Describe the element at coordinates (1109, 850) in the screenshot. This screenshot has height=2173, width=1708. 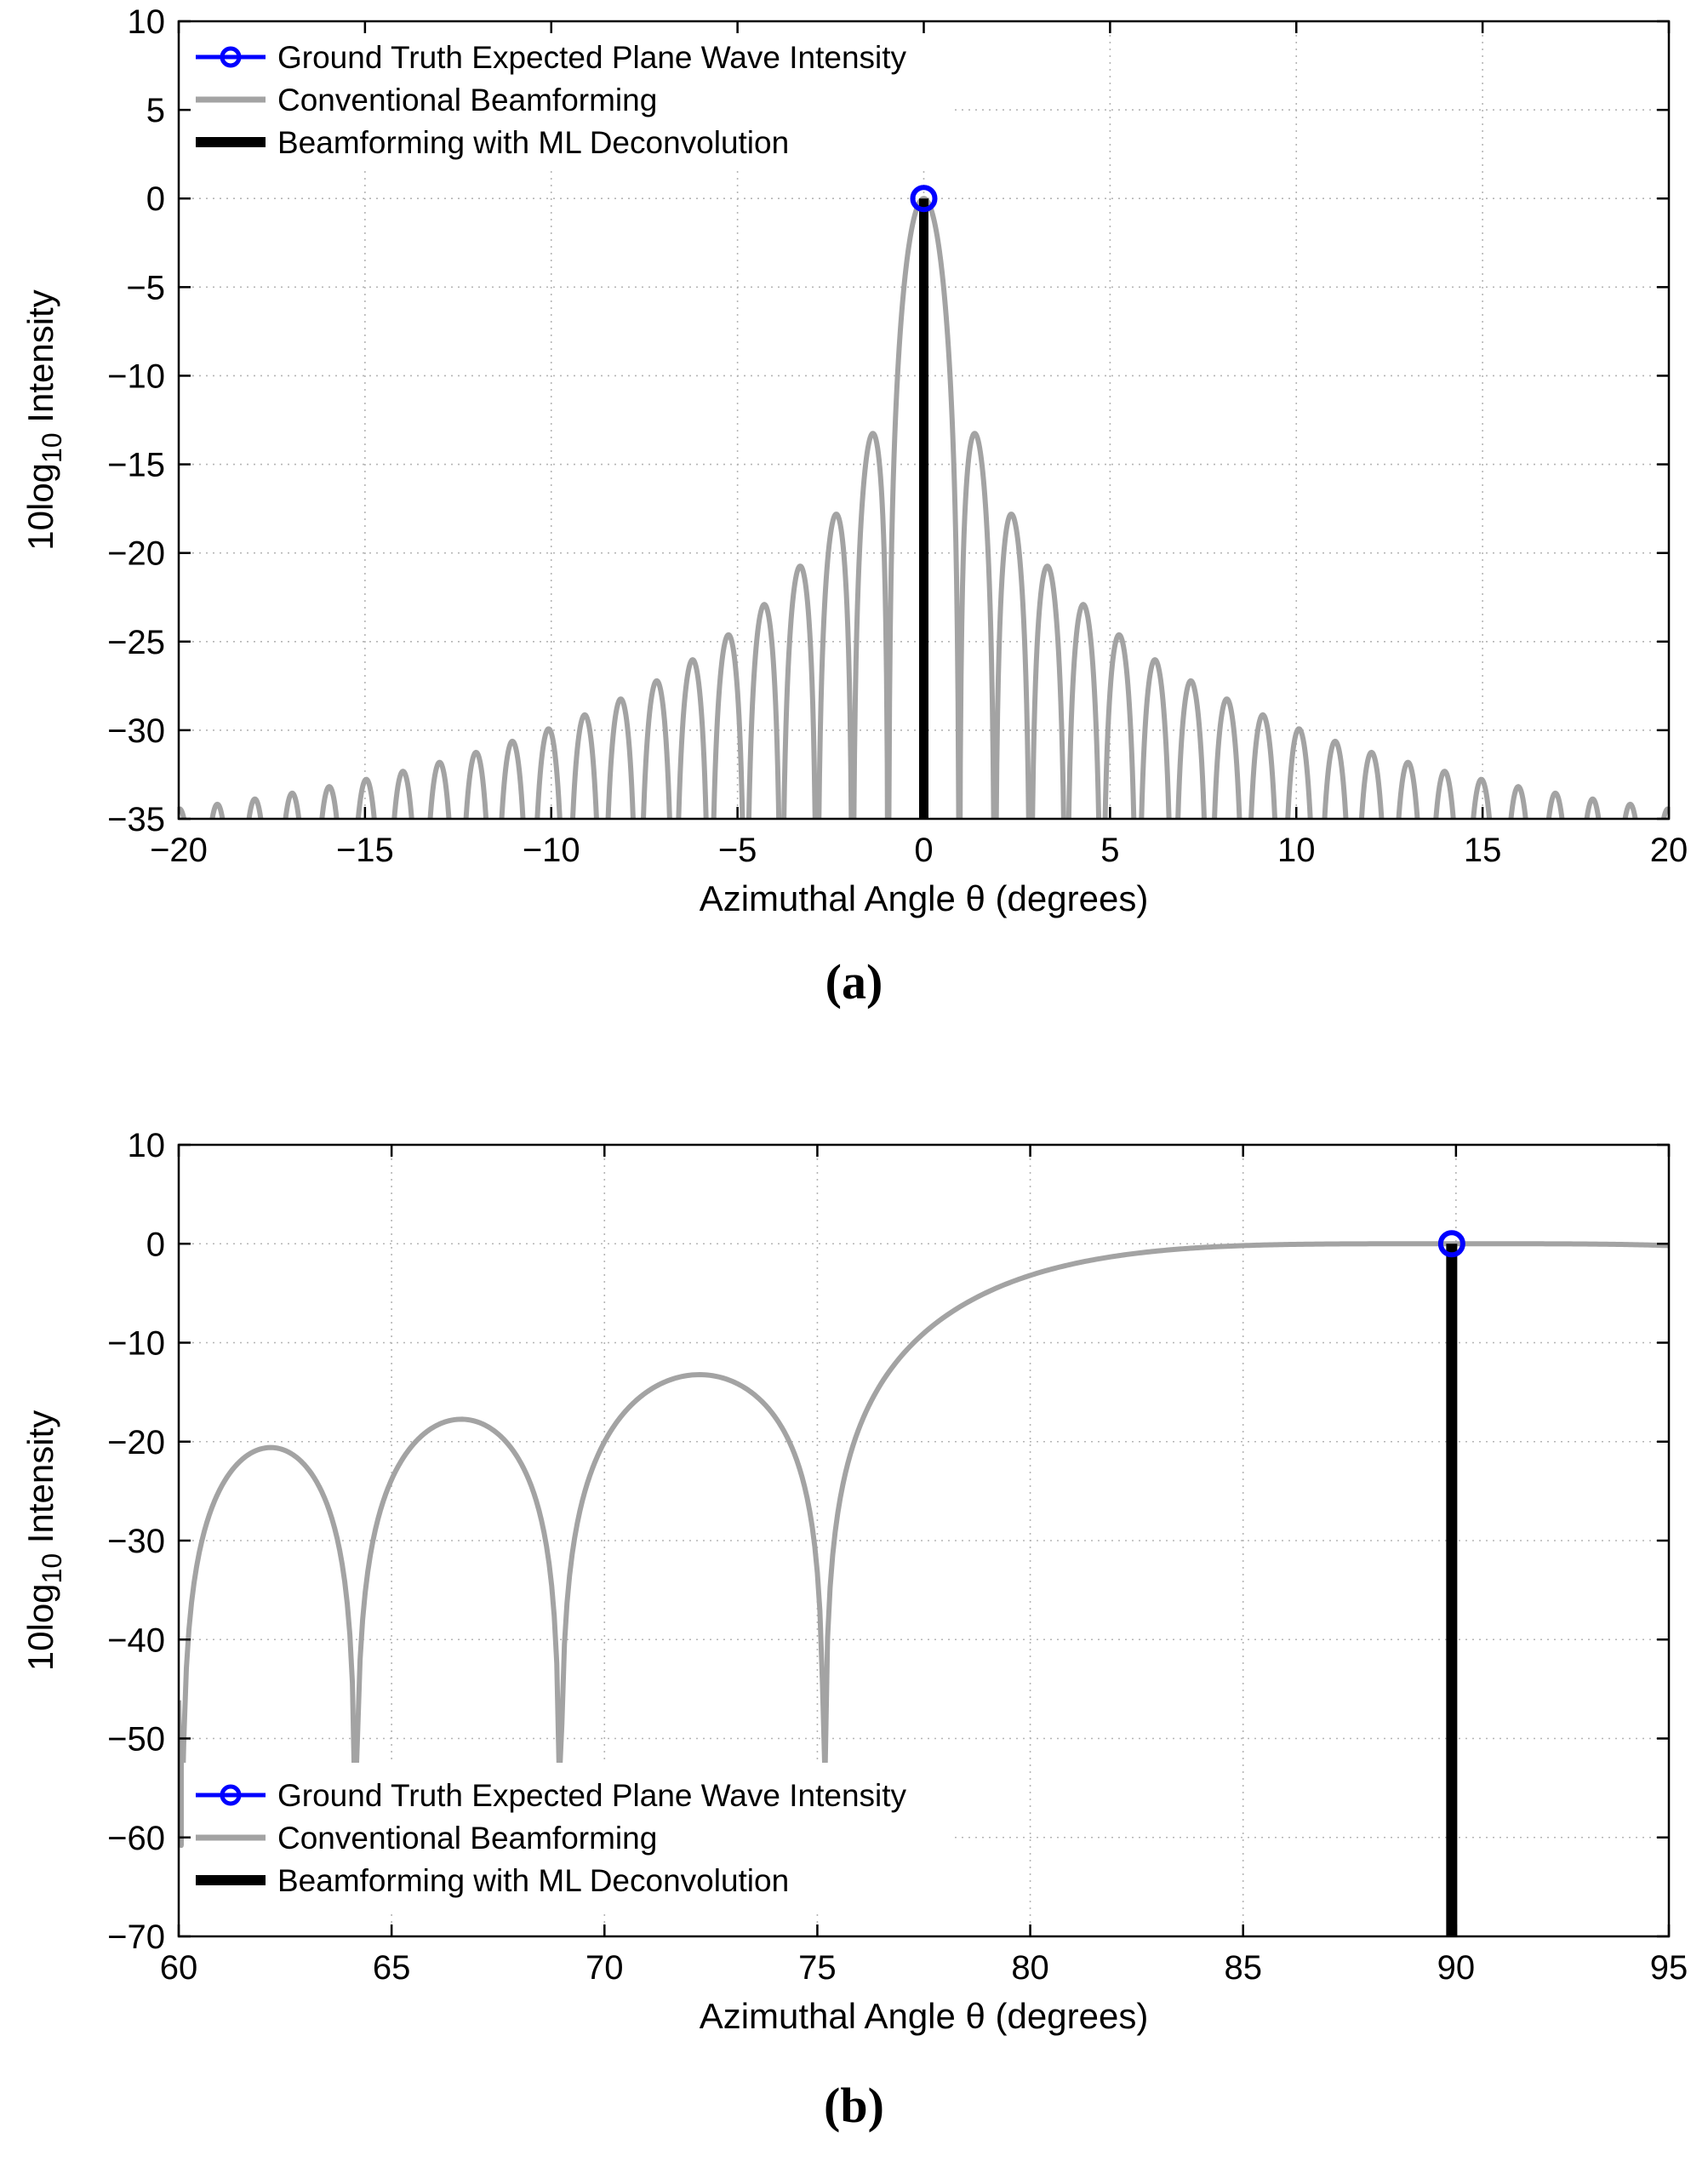
I see `x-tick-label: 5` at that location.